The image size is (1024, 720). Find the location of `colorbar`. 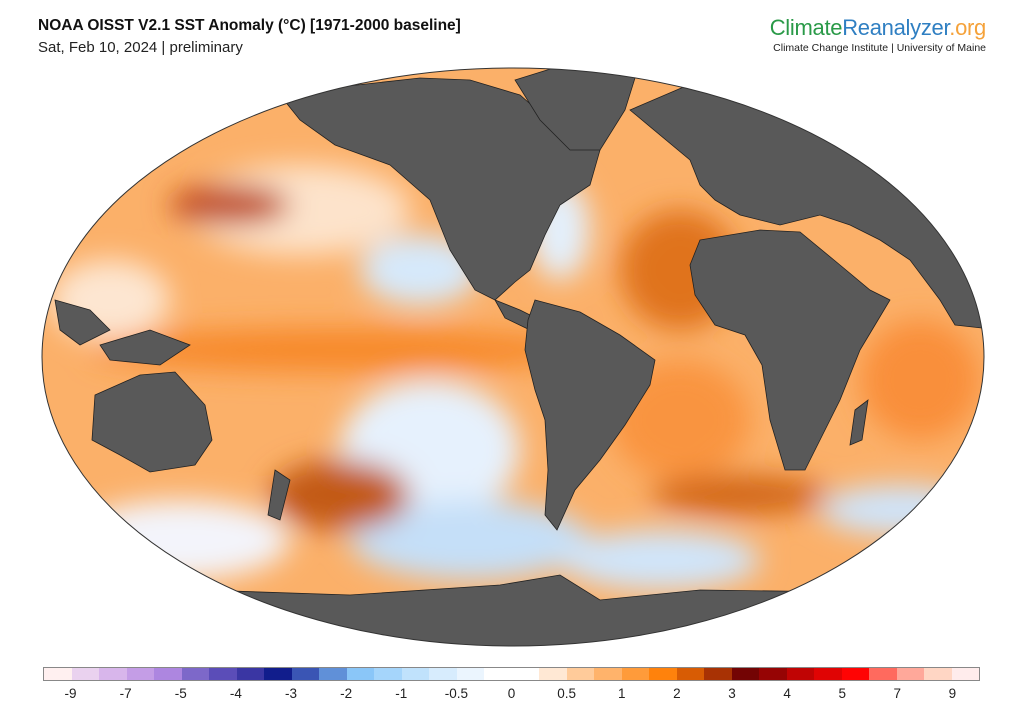

colorbar is located at coordinates (511, 674).